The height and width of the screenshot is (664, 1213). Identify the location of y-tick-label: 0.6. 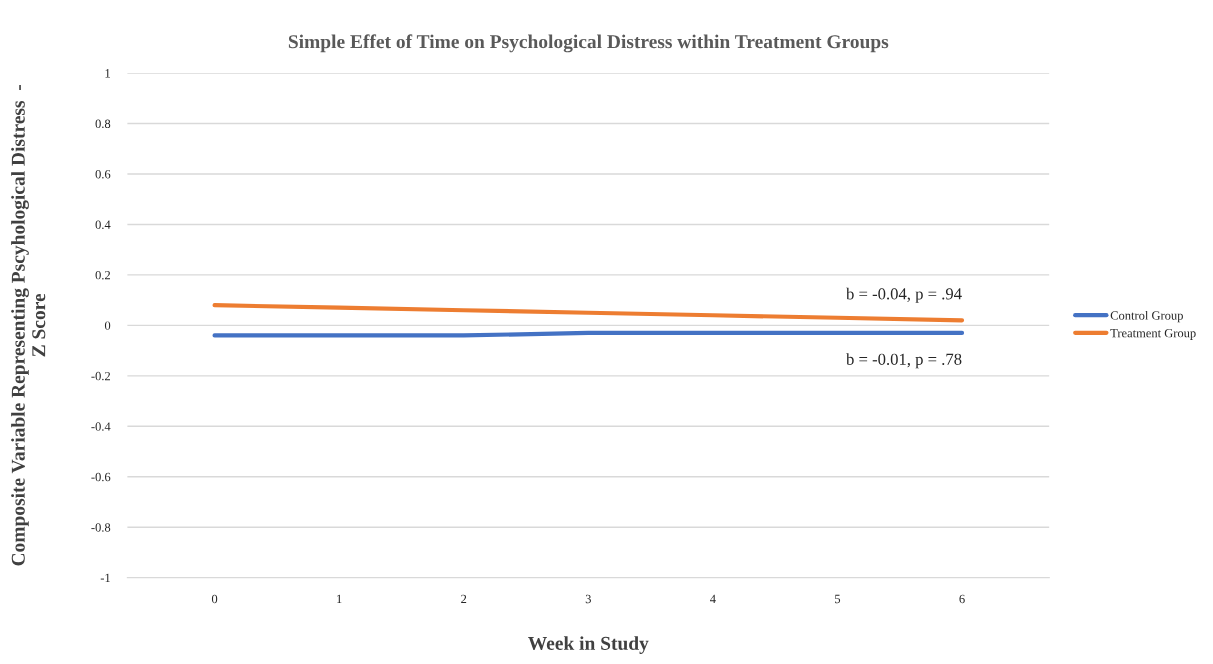
(103, 174).